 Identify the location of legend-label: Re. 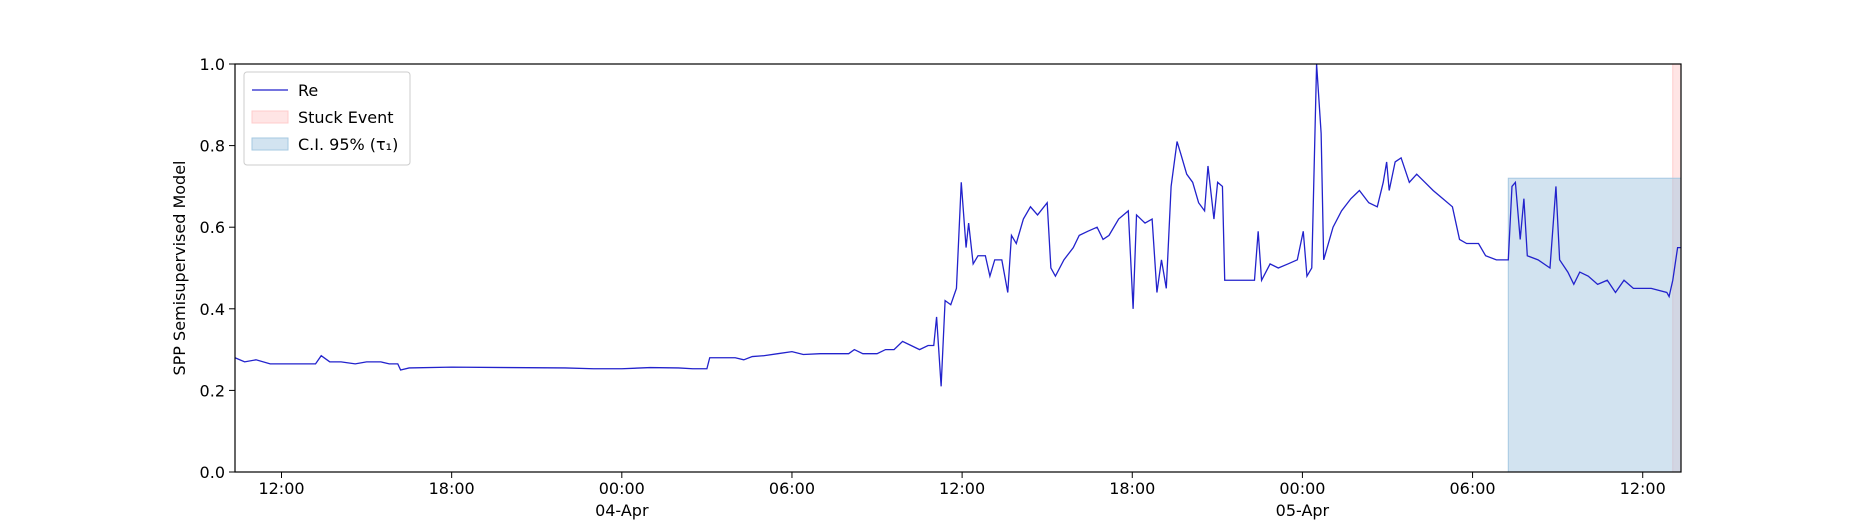
(308, 90).